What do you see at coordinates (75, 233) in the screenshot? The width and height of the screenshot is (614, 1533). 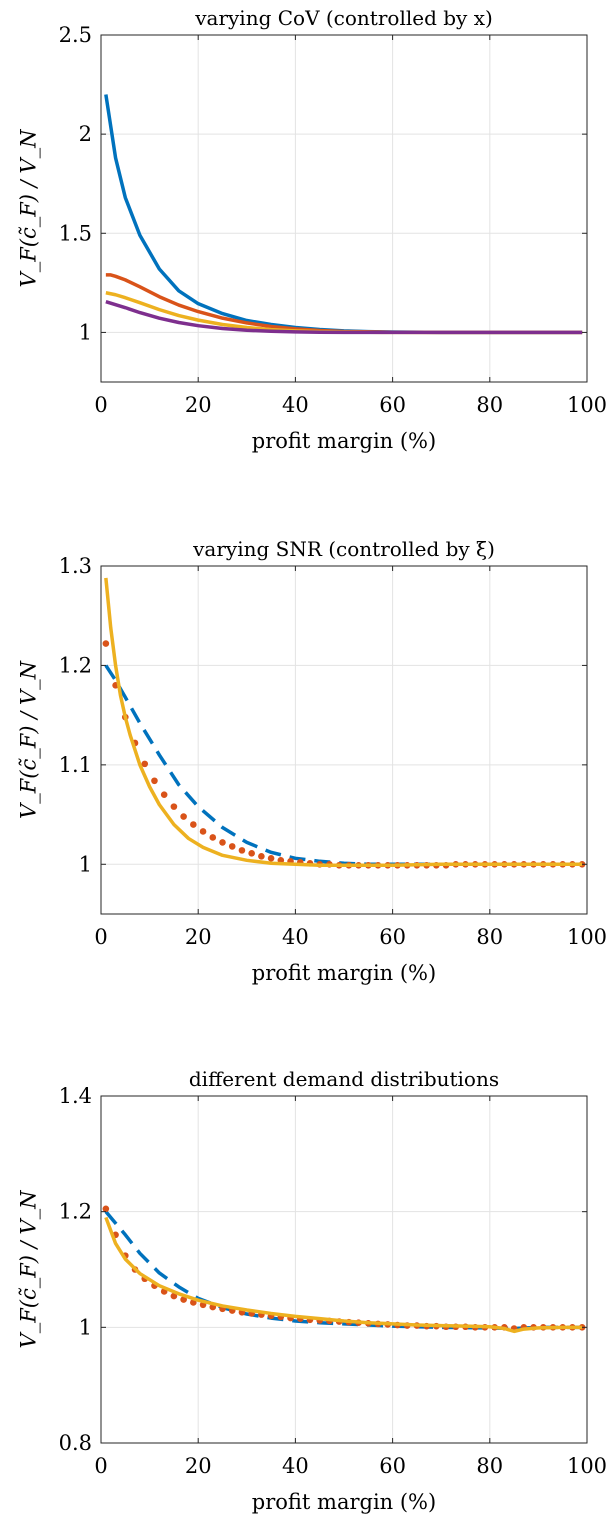 I see `y-tick-label: 1.5` at bounding box center [75, 233].